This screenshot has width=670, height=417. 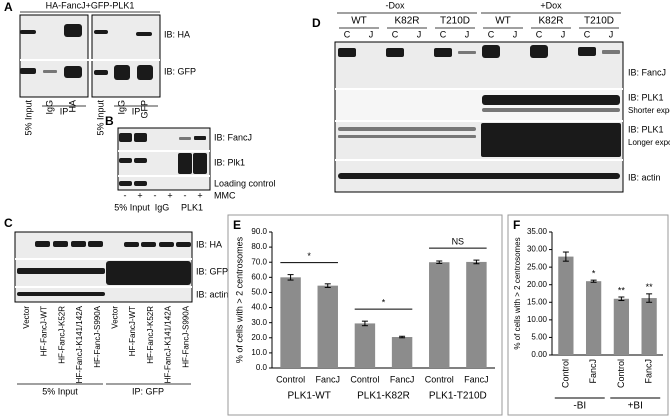 What do you see at coordinates (61, 335) in the screenshot?
I see `lane-label: HF-FancJ-K52R` at bounding box center [61, 335].